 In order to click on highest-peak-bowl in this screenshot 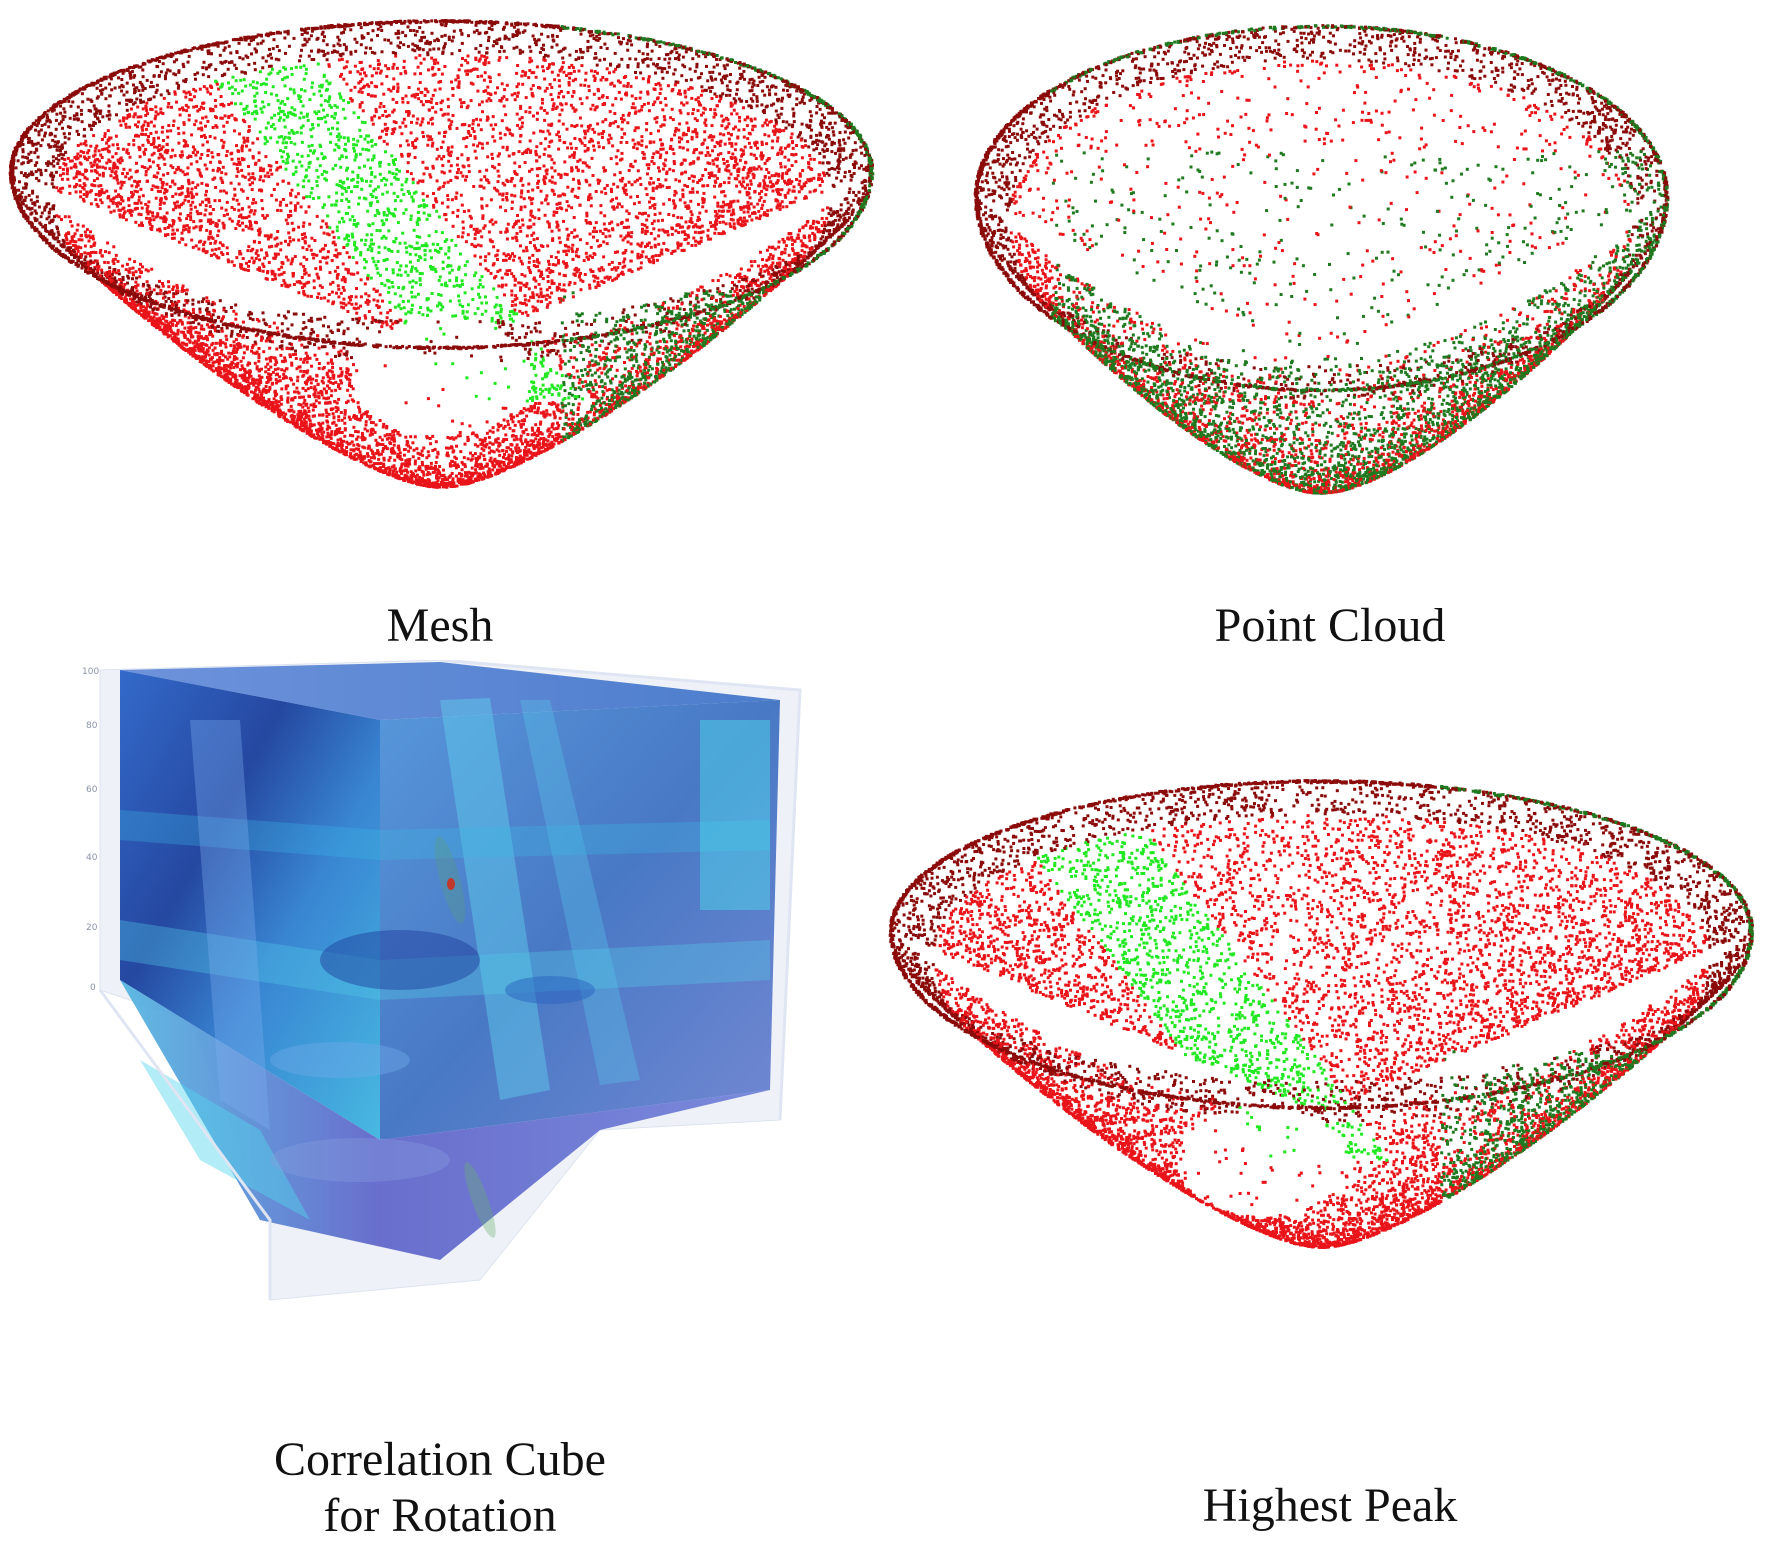, I will do `click(1321, 1014)`.